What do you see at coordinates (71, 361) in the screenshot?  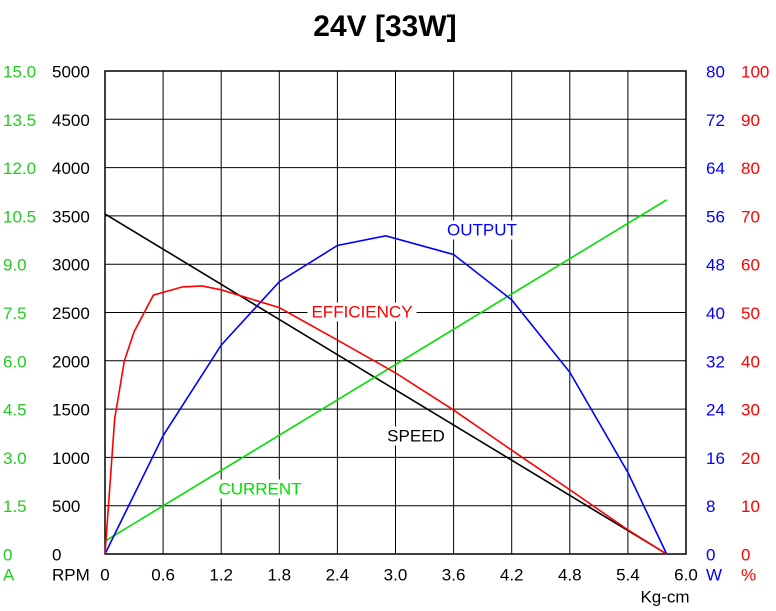 I see `y-tick-label: 2000` at bounding box center [71, 361].